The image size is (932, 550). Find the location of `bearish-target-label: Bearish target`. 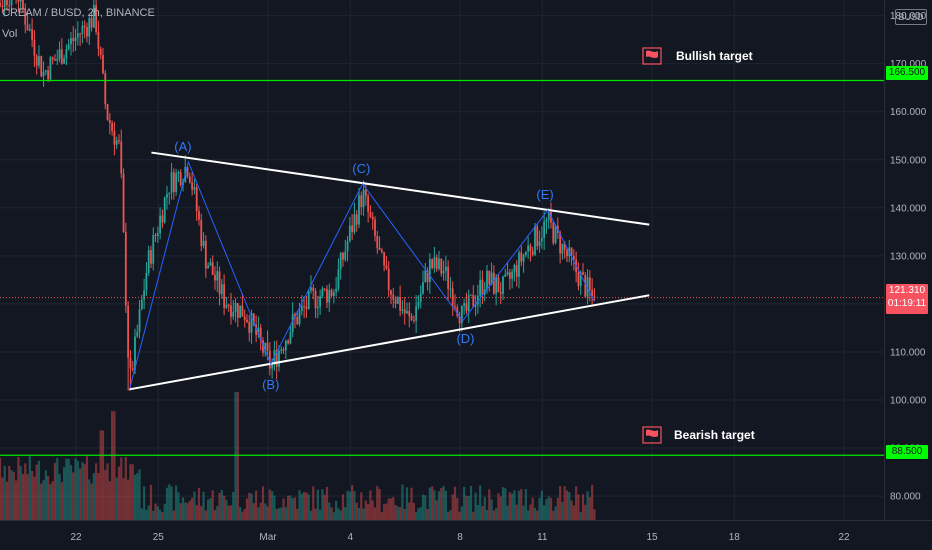

bearish-target-label: Bearish target is located at coordinates (698, 435).